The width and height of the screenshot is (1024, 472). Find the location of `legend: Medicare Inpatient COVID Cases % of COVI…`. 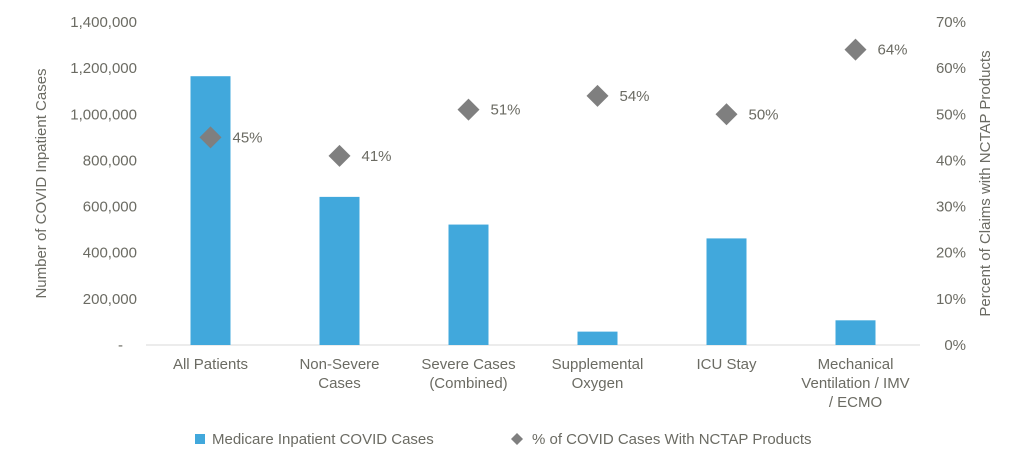

legend: Medicare Inpatient COVID Cases % of COVI… is located at coordinates (503, 439).